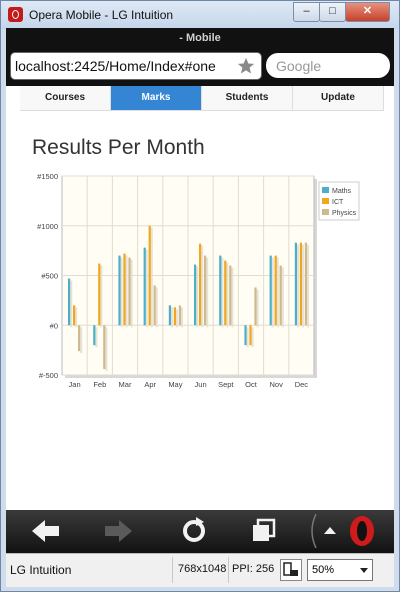  What do you see at coordinates (194, 531) in the screenshot?
I see `reload-icon` at bounding box center [194, 531].